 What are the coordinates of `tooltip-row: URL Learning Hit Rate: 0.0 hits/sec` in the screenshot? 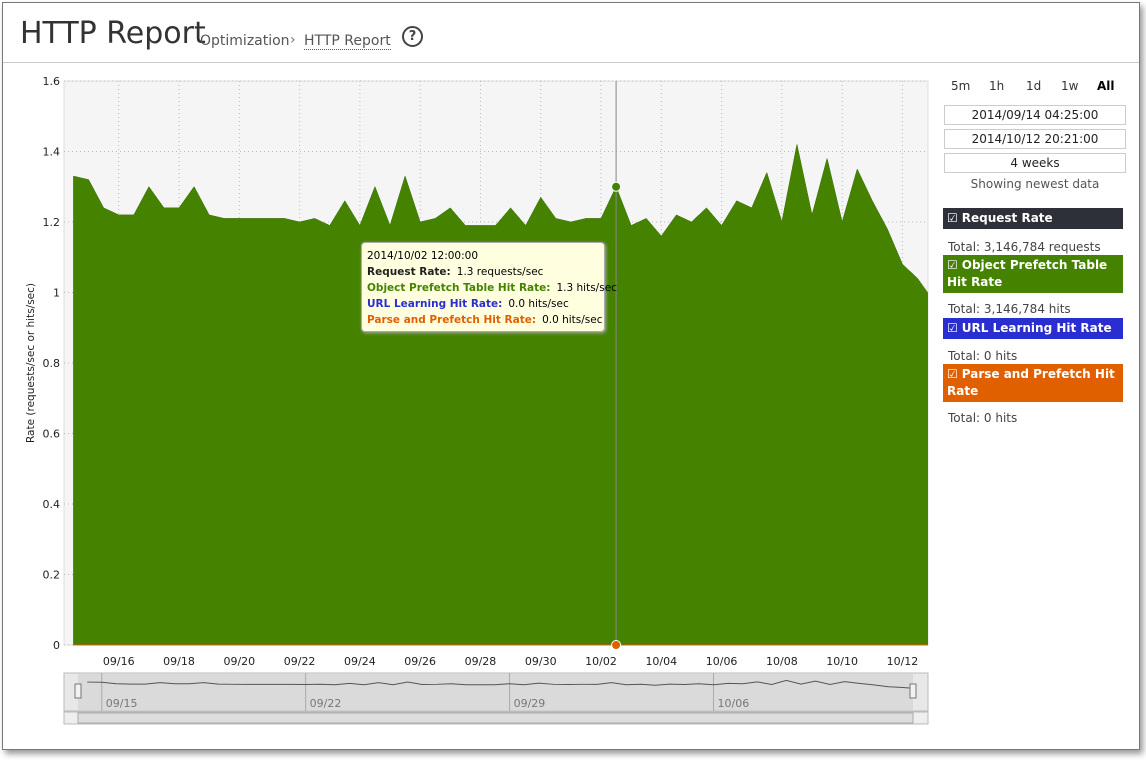 It's located at (483, 304).